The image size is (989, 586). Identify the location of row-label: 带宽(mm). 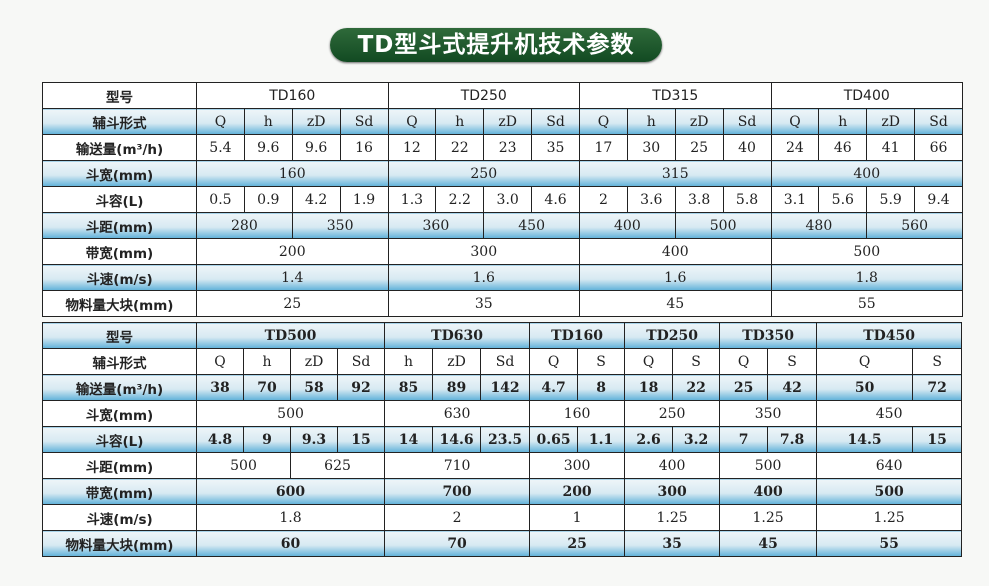
(119, 491).